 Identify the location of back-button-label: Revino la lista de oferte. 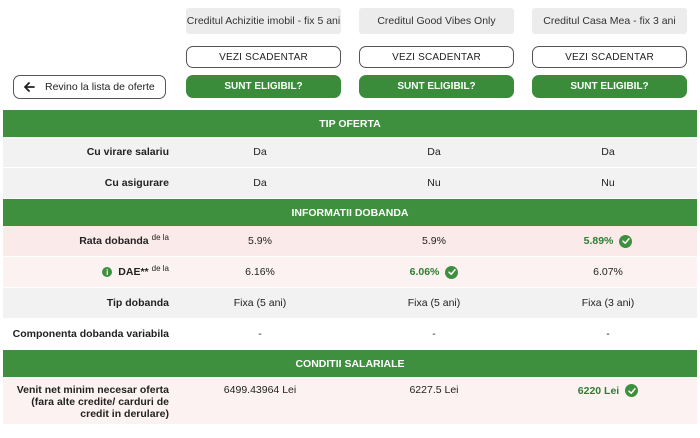
(100, 87).